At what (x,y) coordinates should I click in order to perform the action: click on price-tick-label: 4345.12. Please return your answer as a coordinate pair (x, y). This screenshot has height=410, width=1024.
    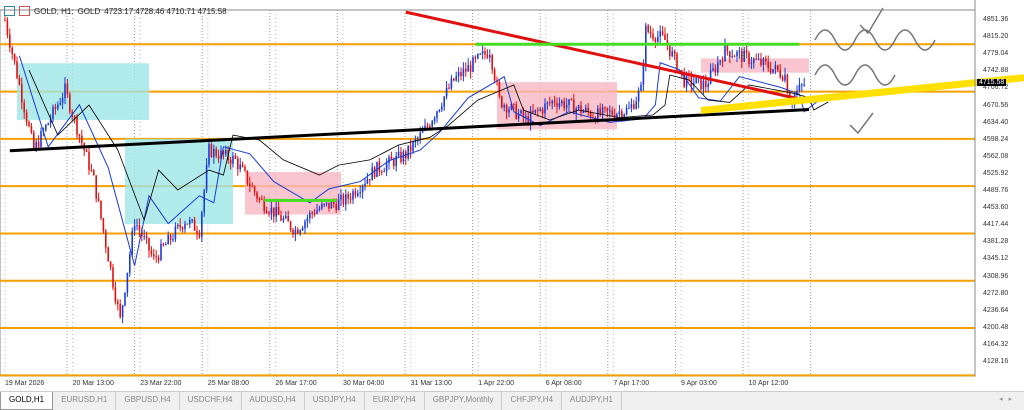
    Looking at the image, I should click on (996, 259).